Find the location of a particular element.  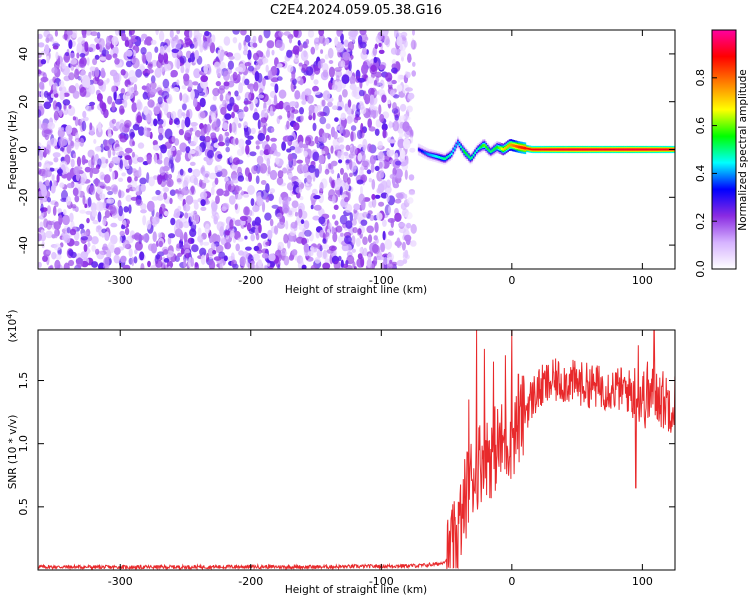

colorbar-gradient is located at coordinates (724, 149).